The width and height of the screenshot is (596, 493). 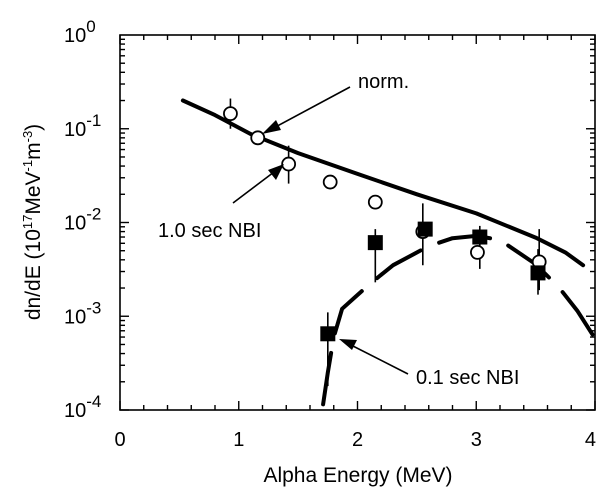 What do you see at coordinates (82, 220) in the screenshot?
I see `y-tick-label: 10⁻²` at bounding box center [82, 220].